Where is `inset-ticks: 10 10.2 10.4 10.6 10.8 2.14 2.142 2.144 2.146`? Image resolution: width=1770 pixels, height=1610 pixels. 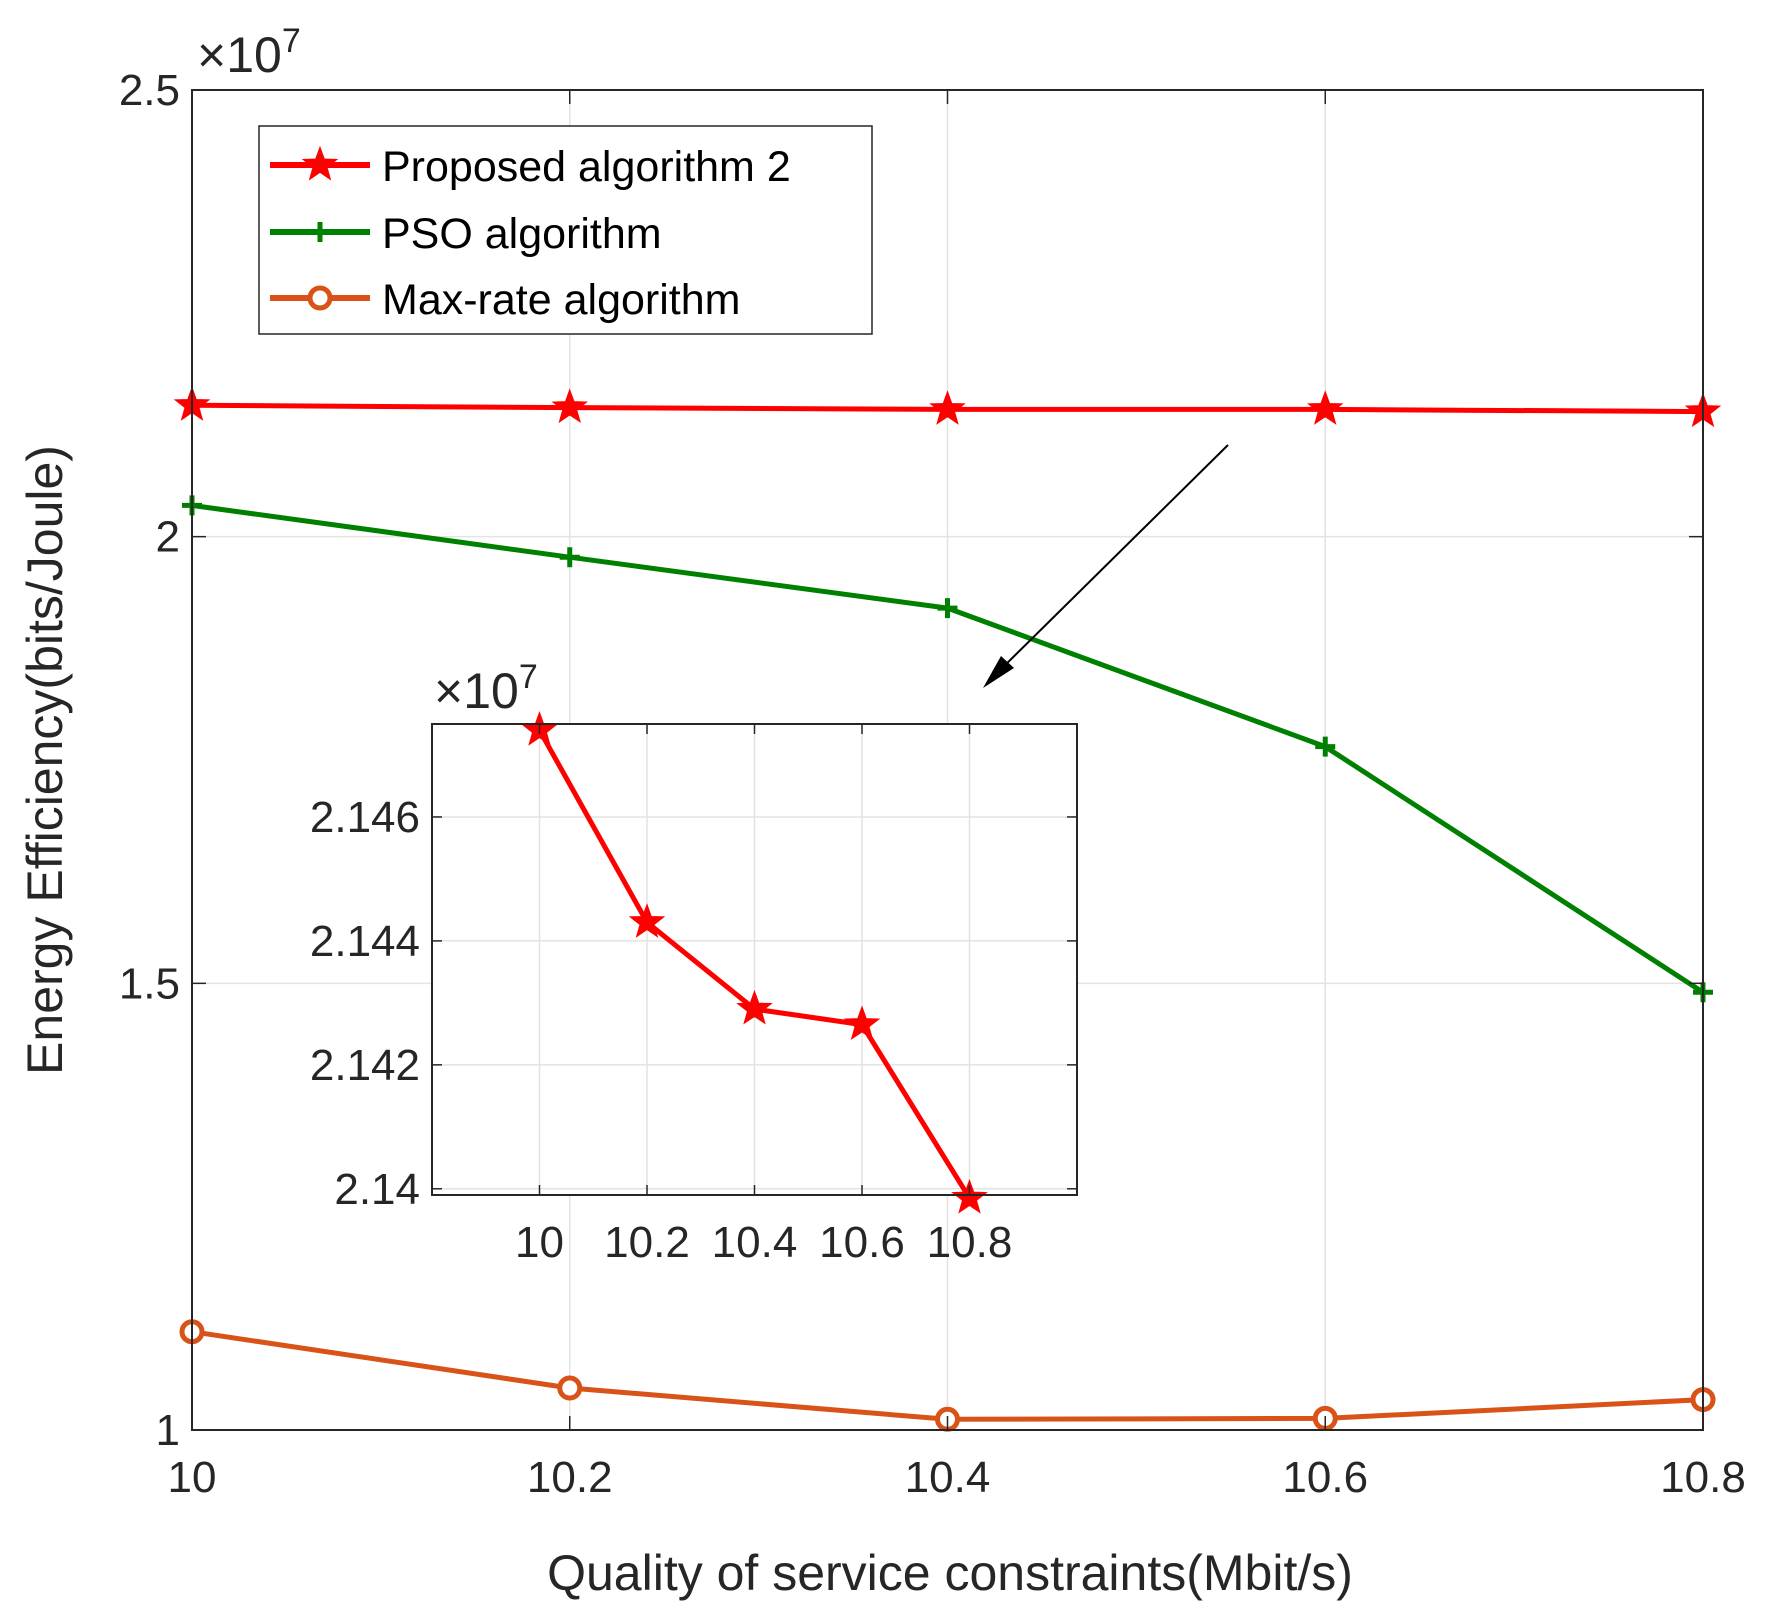 inset-ticks: 10 10.2 10.4 10.6 10.8 2.14 2.142 2.144 2.146 is located at coordinates (693, 995).